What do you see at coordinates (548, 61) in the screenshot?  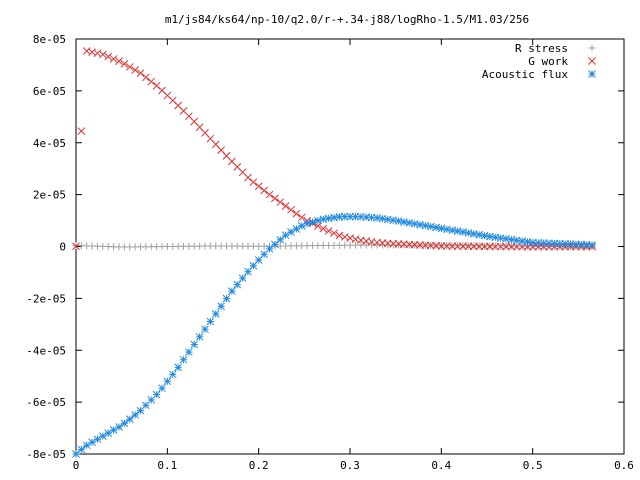 I see `legend-label: G work` at bounding box center [548, 61].